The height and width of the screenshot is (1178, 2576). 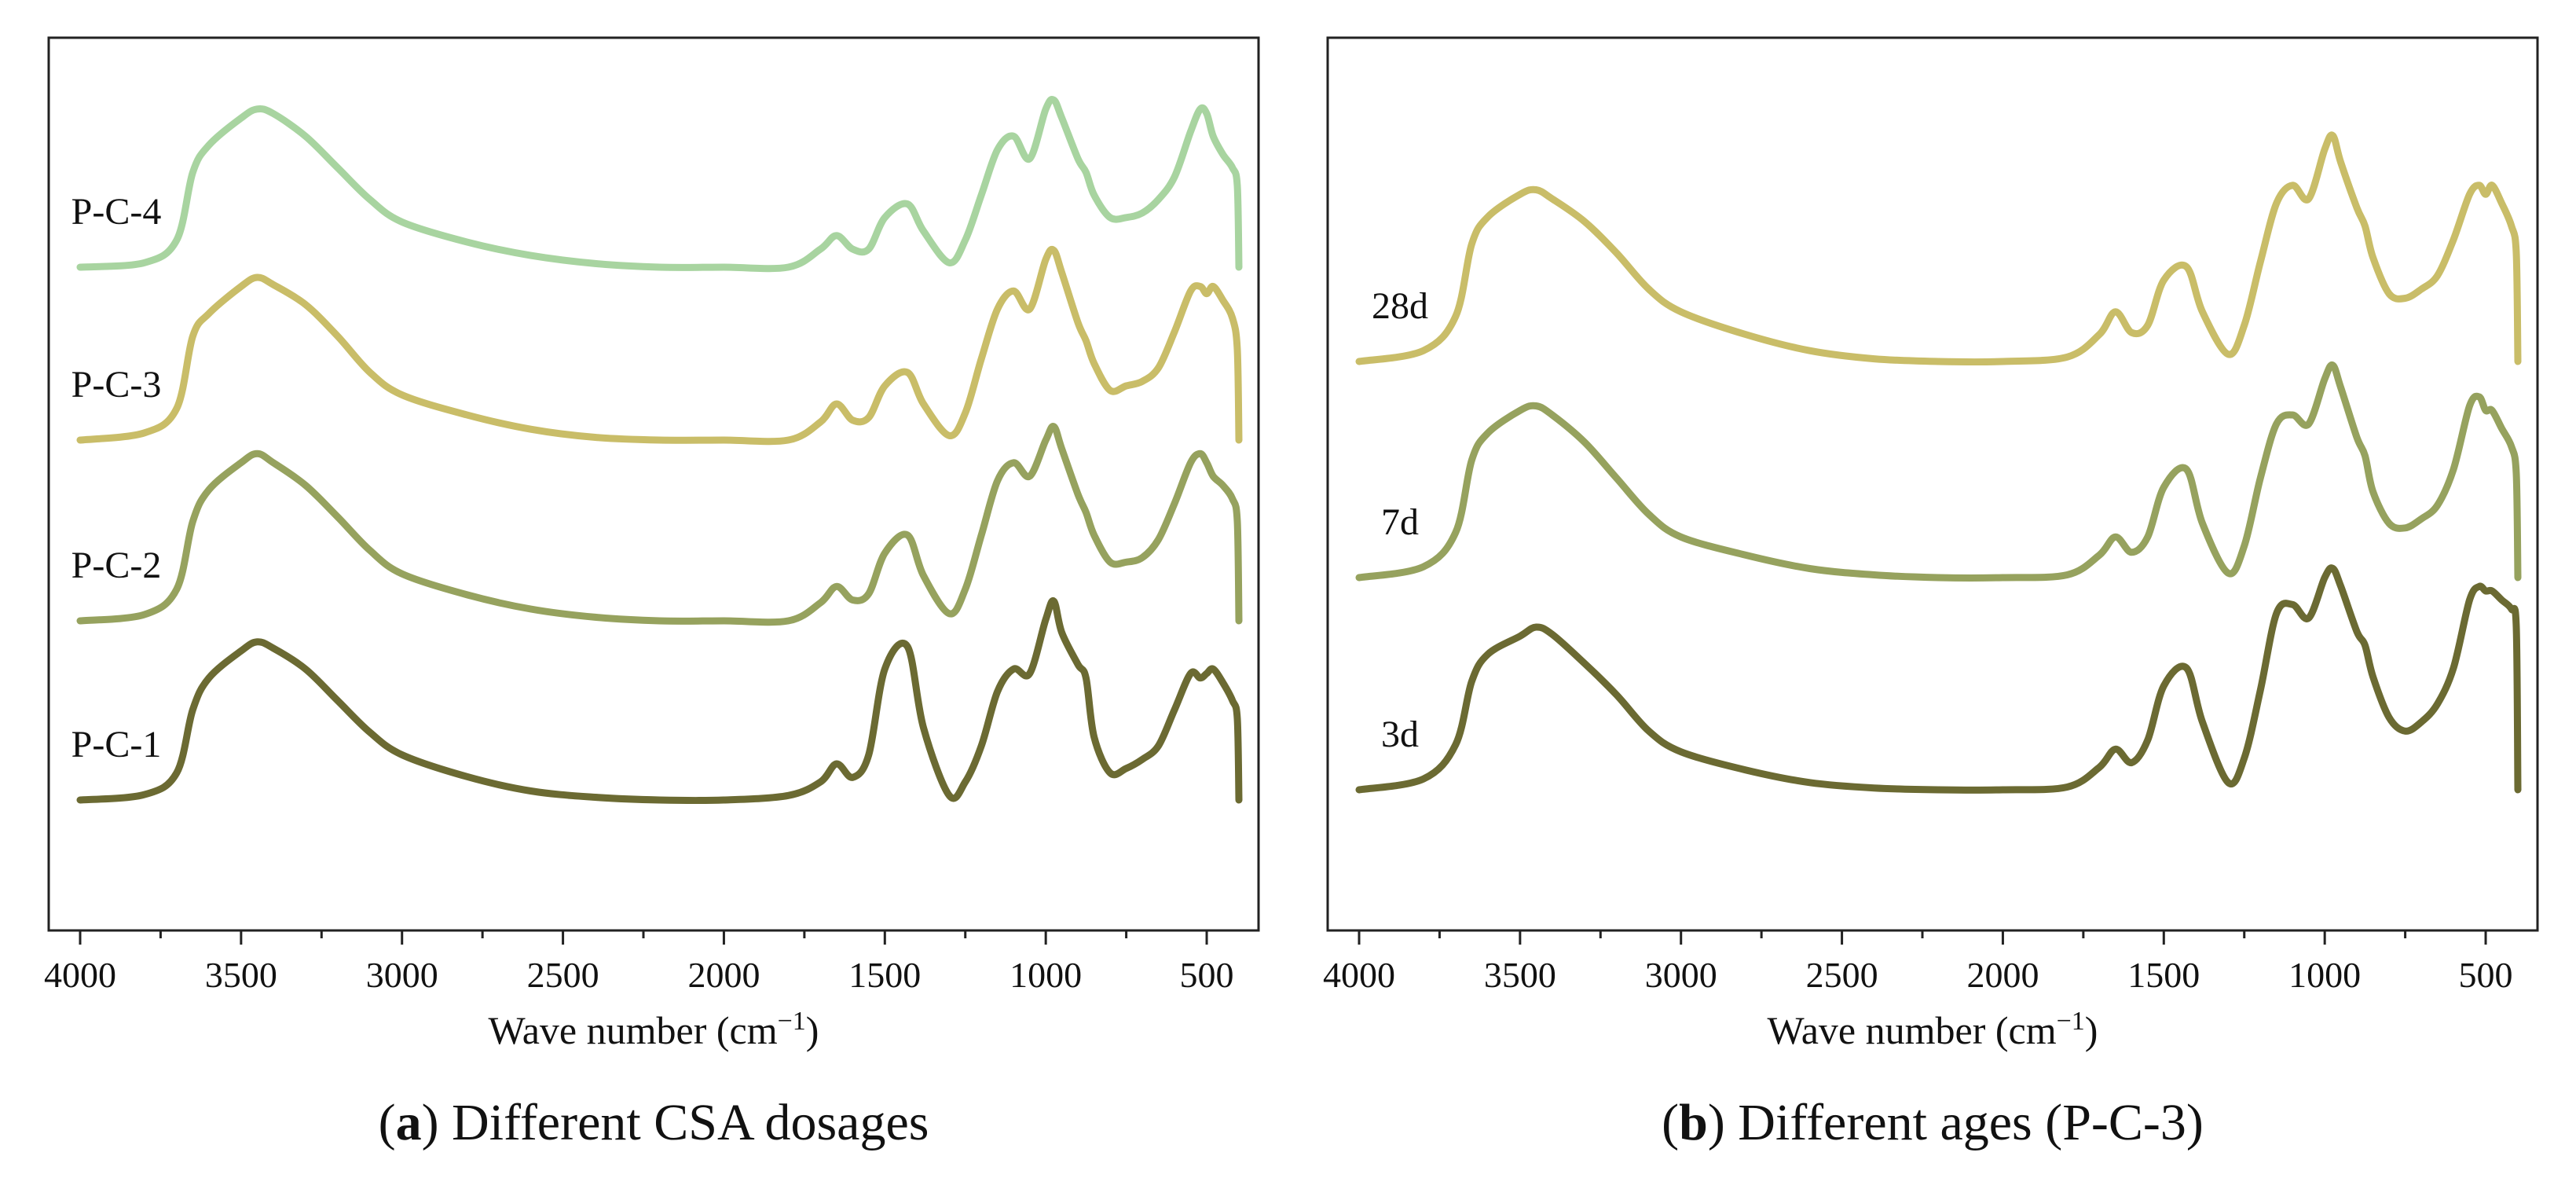 I want to click on panel-a-x-ticks: 4000 3500 3000 2500 2000 1500 1000 500, so click(x=639, y=963).